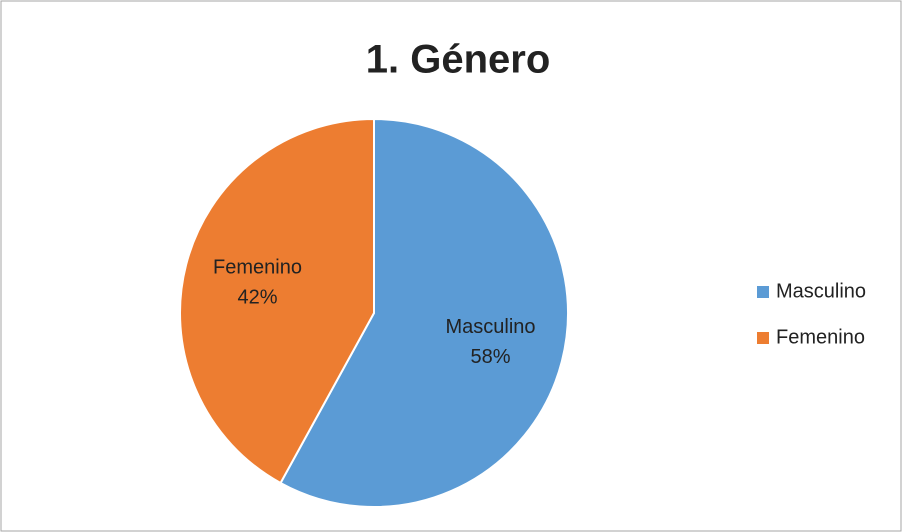  Describe the element at coordinates (257, 297) in the screenshot. I see `slice-value-label: 42%` at that location.